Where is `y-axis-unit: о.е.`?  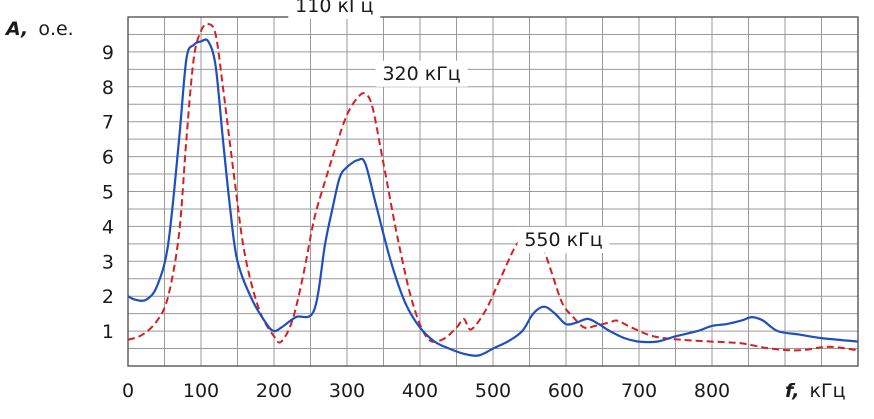
y-axis-unit: о.е. is located at coordinates (55, 29).